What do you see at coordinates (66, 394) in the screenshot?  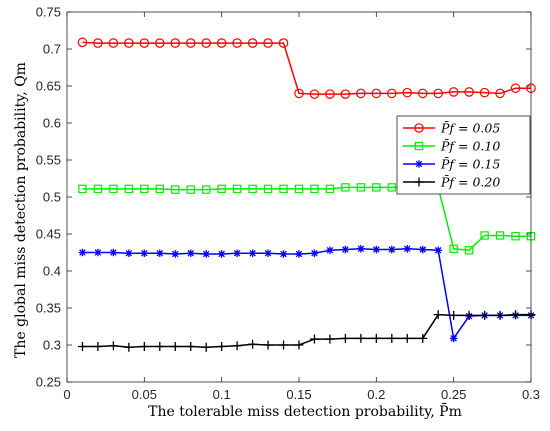 I see `x-tick-label: 0` at bounding box center [66, 394].